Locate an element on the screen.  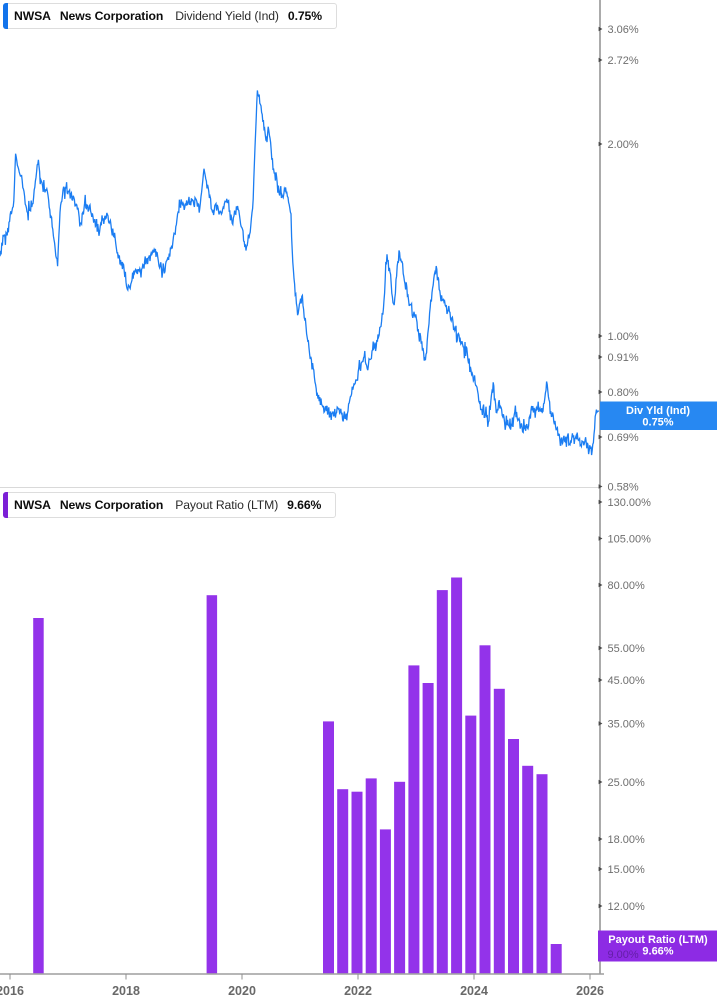
svg-text: 2022 is located at coordinates (358, 991).